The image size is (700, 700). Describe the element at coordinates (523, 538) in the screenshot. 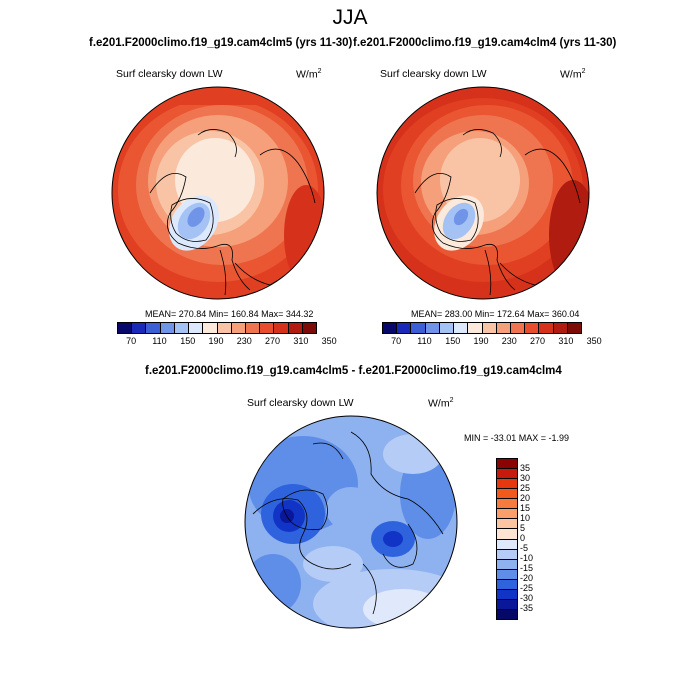

I see `colorbar-tick-label: 0` at that location.